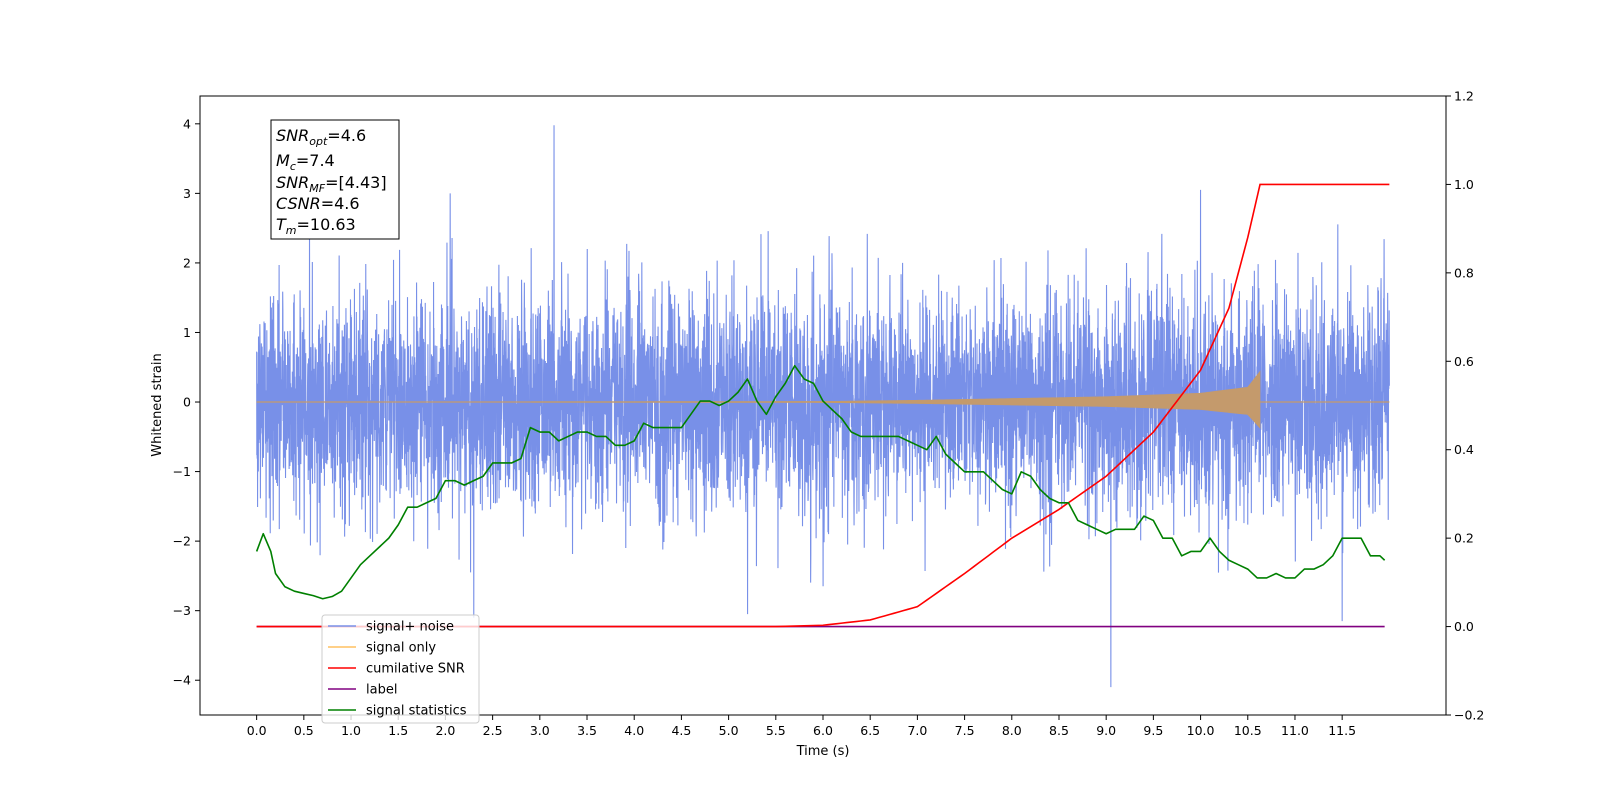 The image size is (1600, 800). Describe the element at coordinates (965, 730) in the screenshot. I see `x-tick-label: 7.5` at that location.